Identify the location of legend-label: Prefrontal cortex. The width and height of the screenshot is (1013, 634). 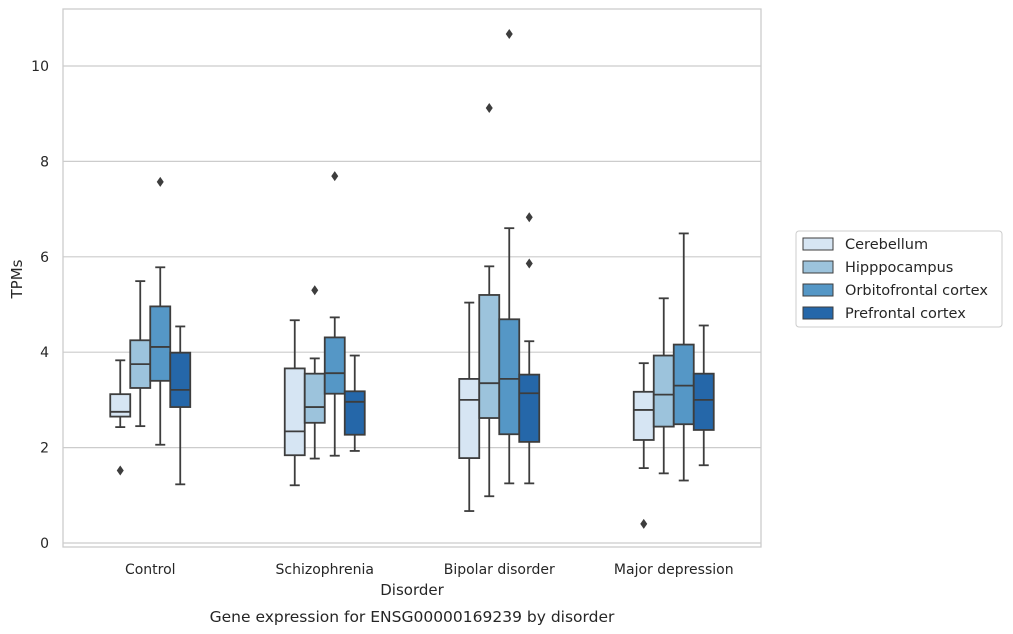
(905, 314).